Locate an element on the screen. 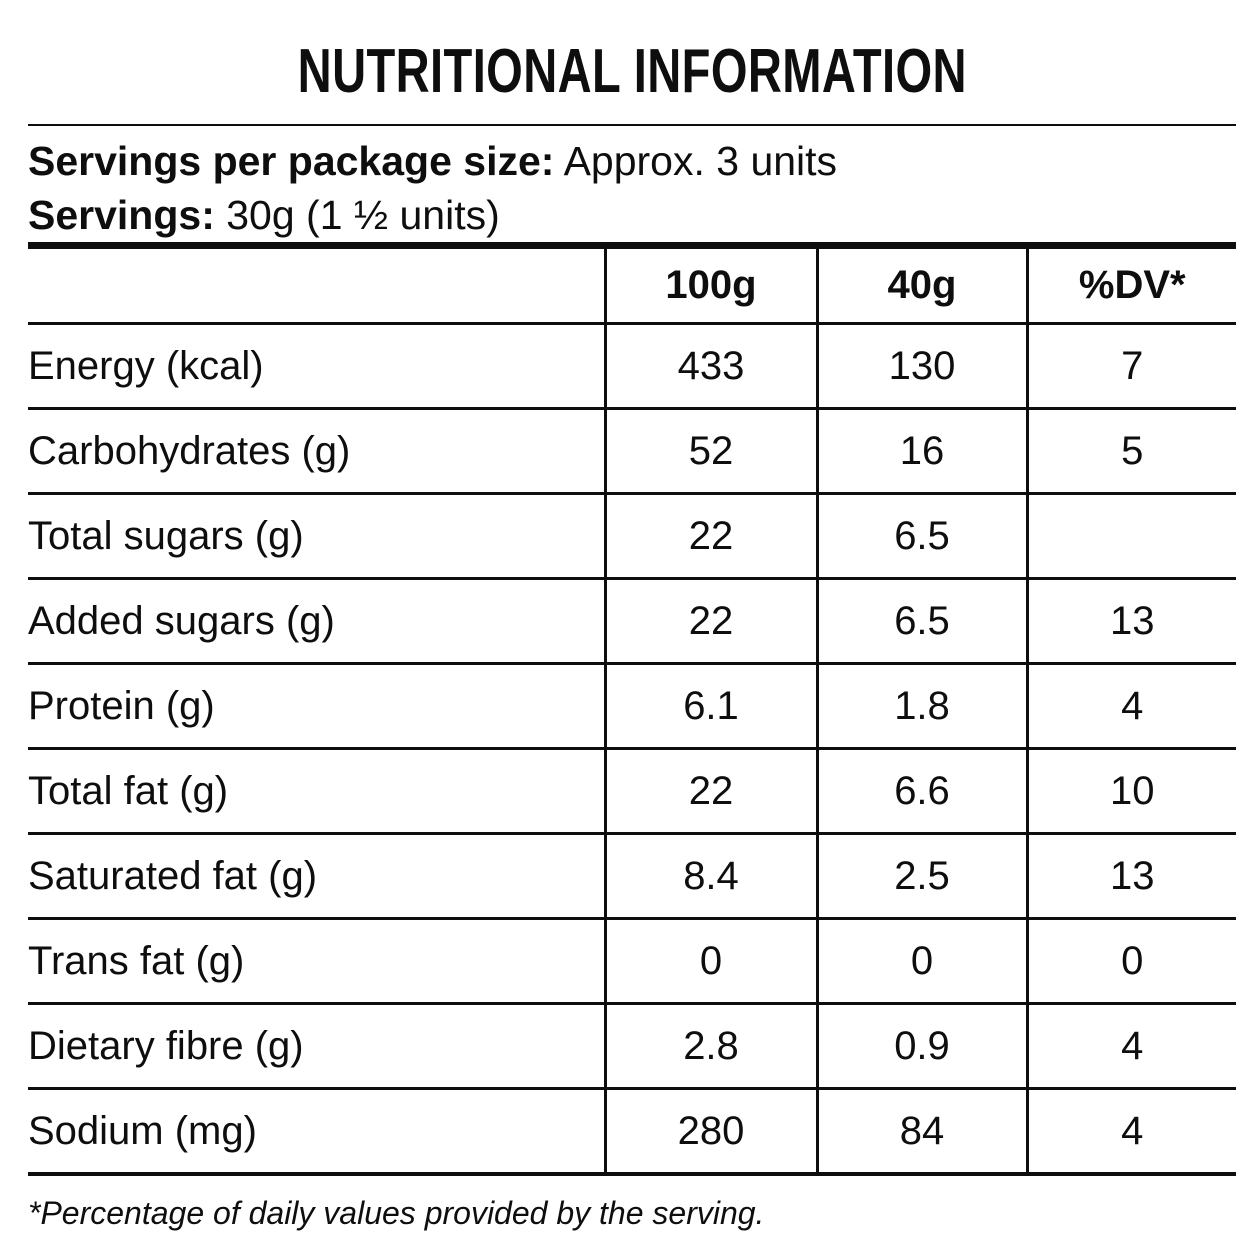 The image size is (1260, 1260). row-value-dv: 10 is located at coordinates (1130, 791).